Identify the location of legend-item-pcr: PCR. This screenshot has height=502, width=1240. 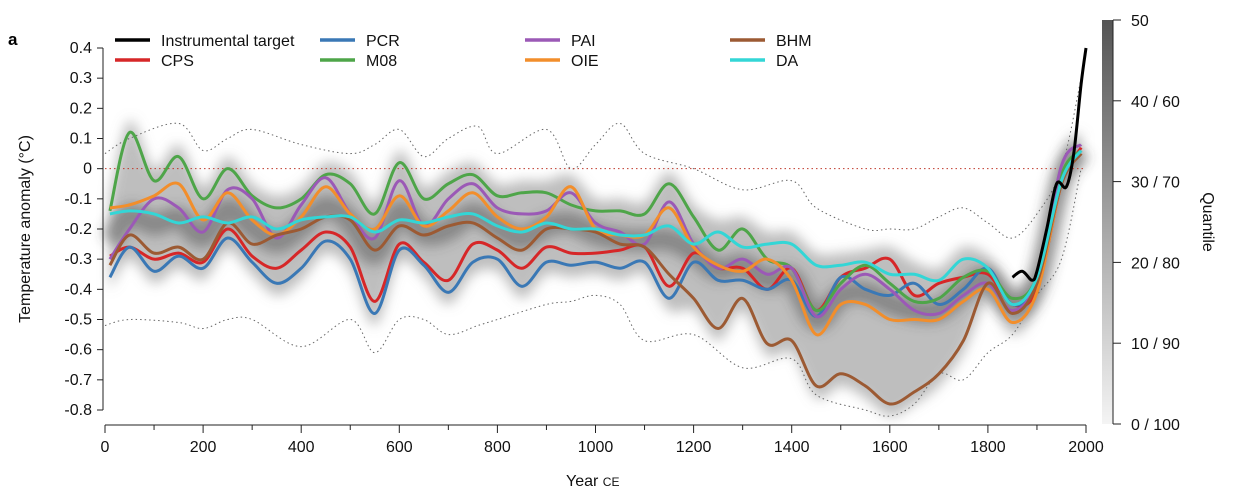
(360, 41).